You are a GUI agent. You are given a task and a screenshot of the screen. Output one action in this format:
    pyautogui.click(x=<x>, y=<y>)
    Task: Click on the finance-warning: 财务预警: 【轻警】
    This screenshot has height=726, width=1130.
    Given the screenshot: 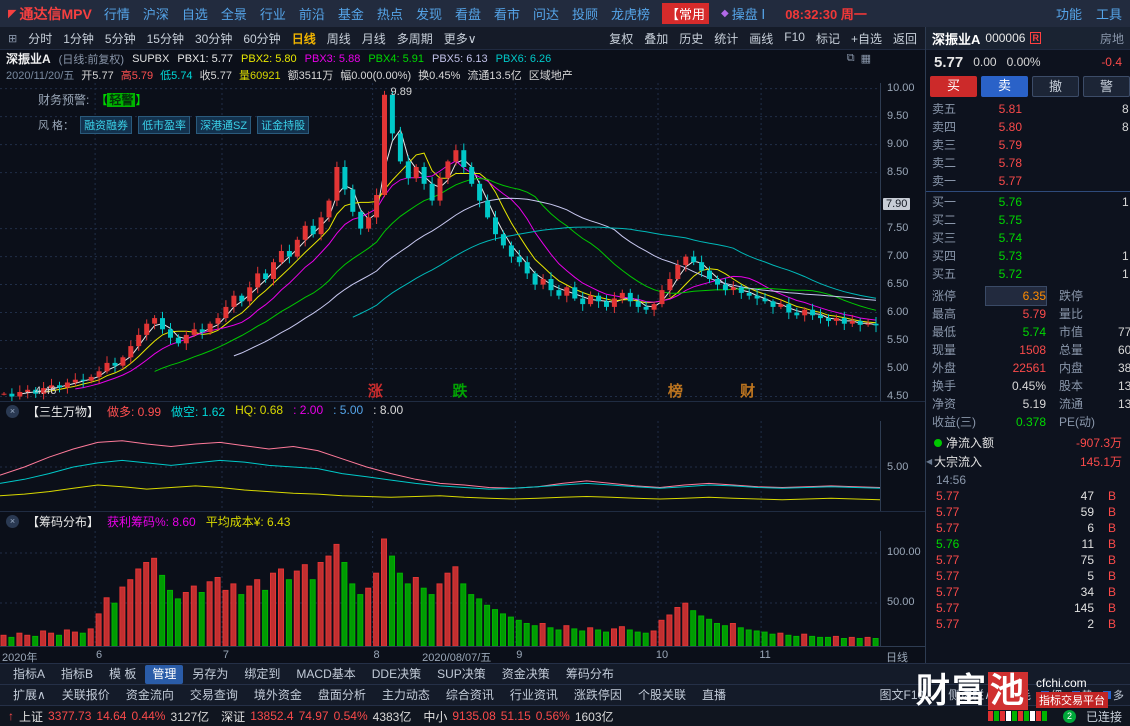 What is the action you would take?
    pyautogui.click(x=92, y=99)
    